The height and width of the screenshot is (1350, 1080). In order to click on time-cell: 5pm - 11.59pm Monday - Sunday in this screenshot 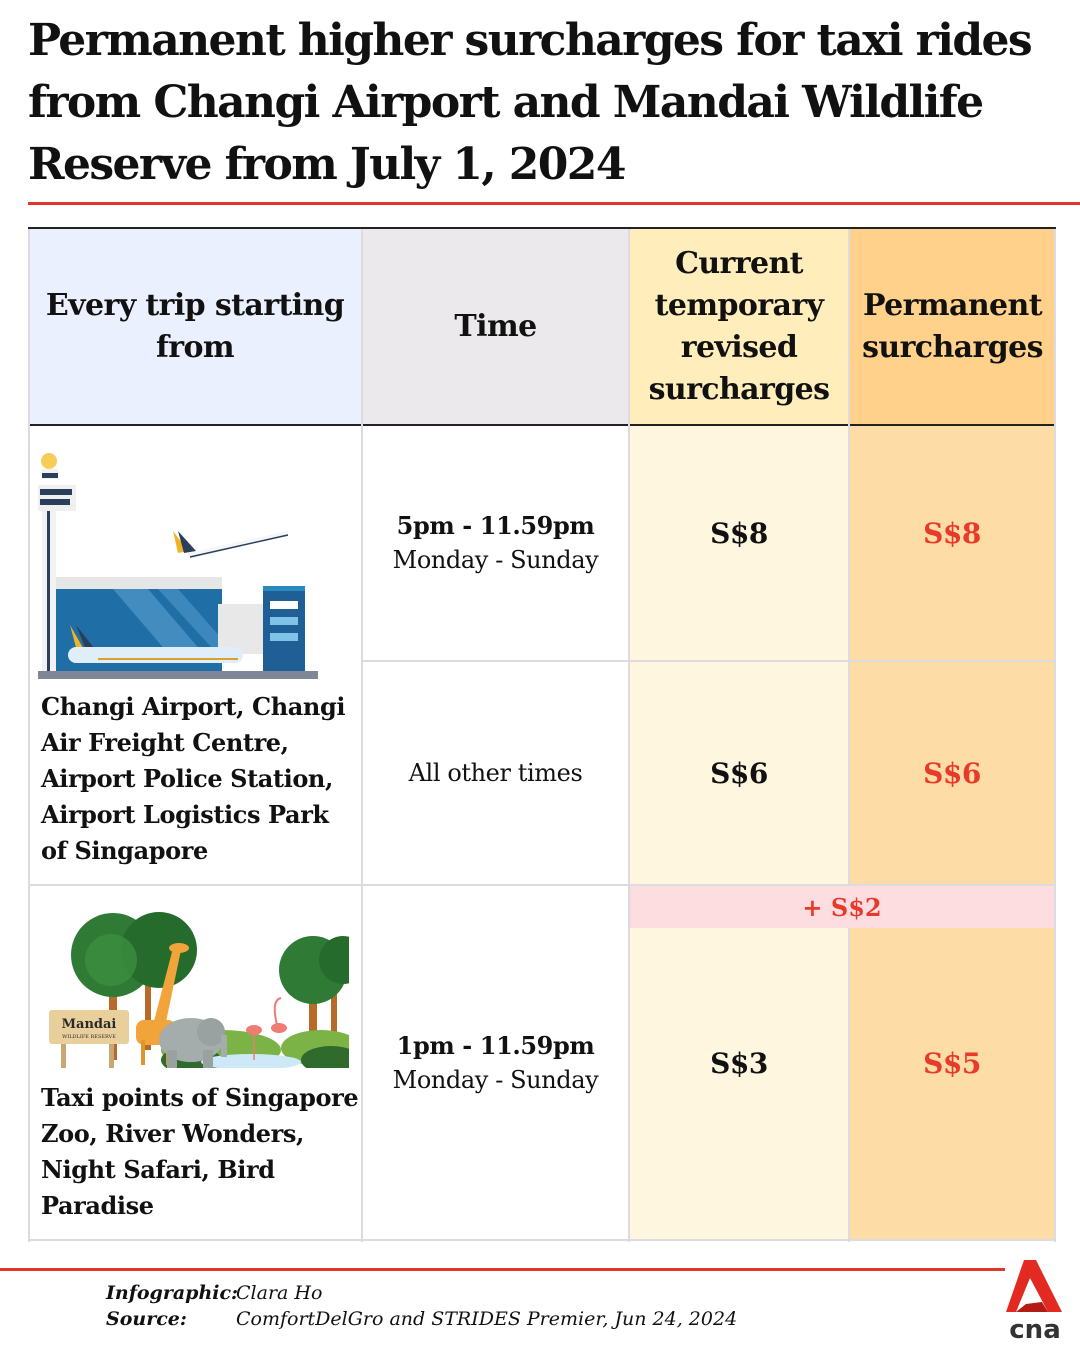, I will do `click(495, 543)`.